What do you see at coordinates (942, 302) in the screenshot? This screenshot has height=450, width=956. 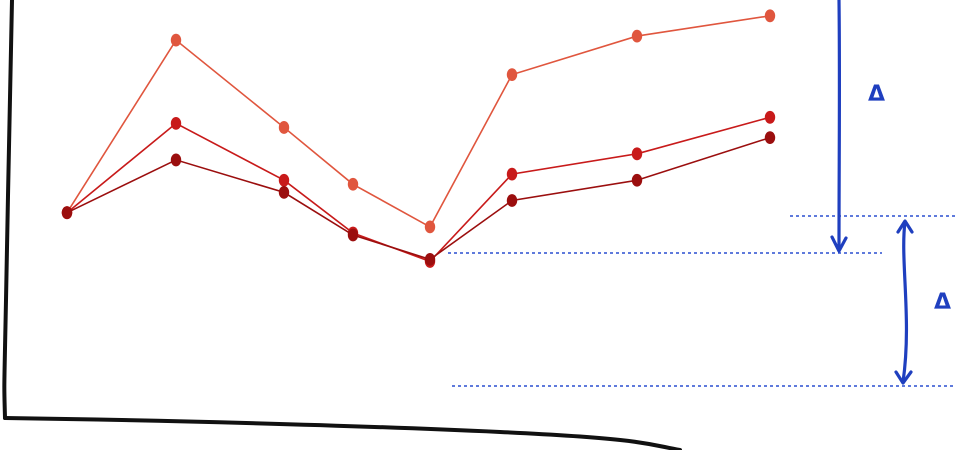 I see `delta-lower-label: Δ` at bounding box center [942, 302].